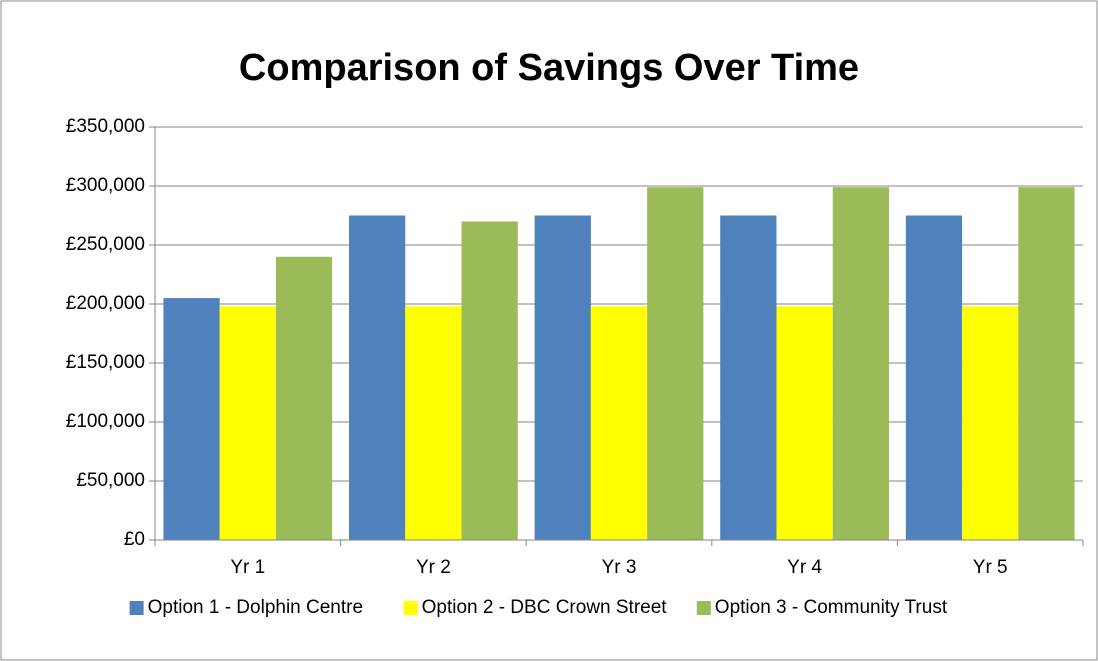 This screenshot has width=1098, height=661. I want to click on y-tick-label: £50,000, so click(110, 480).